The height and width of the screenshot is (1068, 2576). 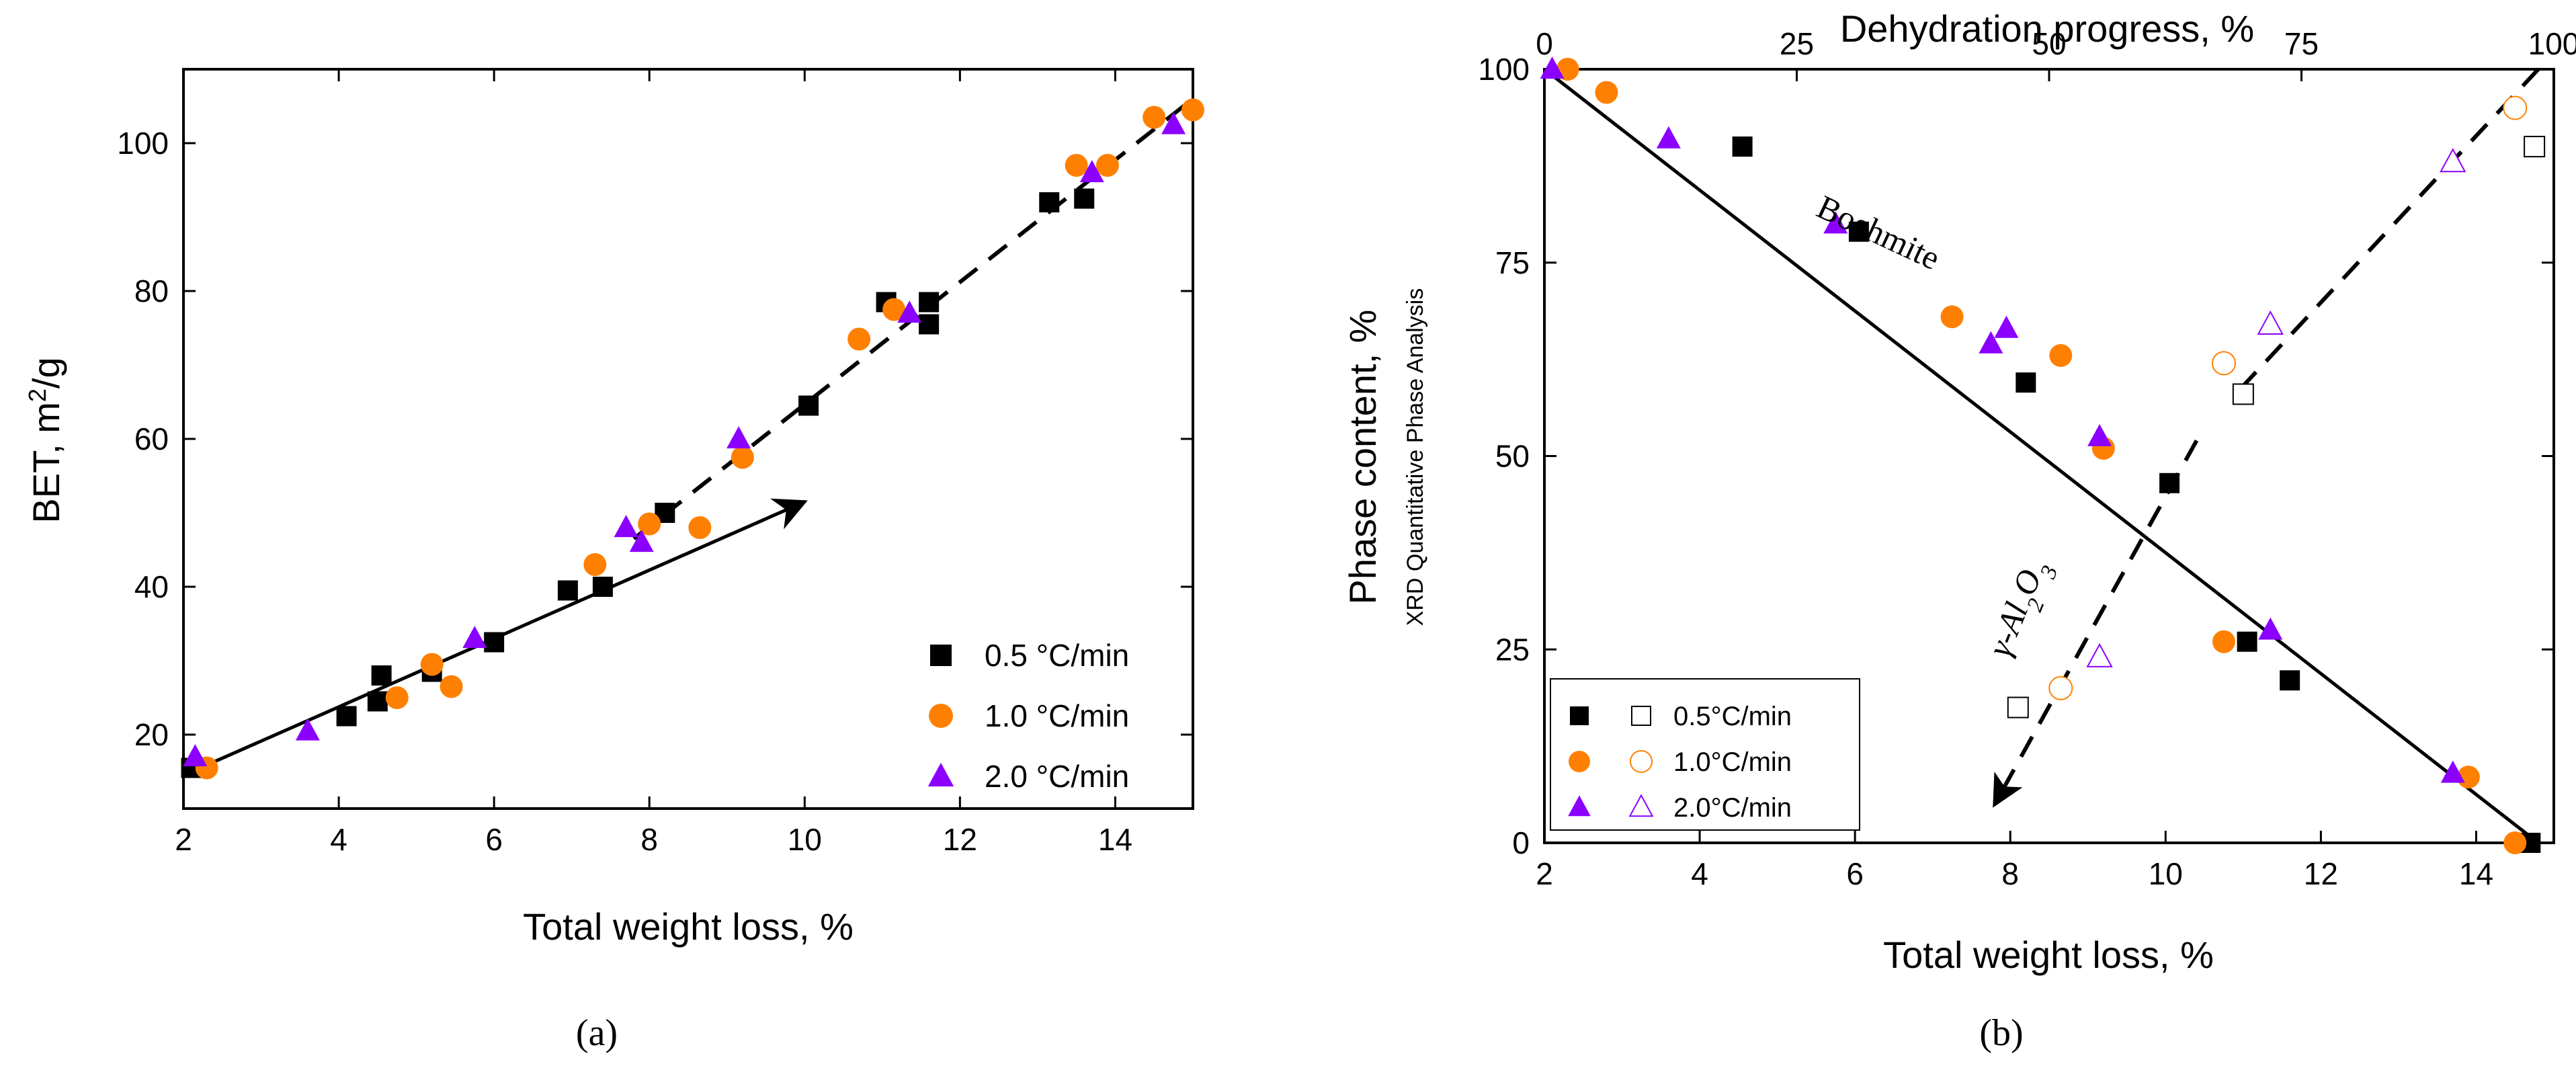 What do you see at coordinates (1579, 715) in the screenshot?
I see `legend-marker-filled-square` at bounding box center [1579, 715].